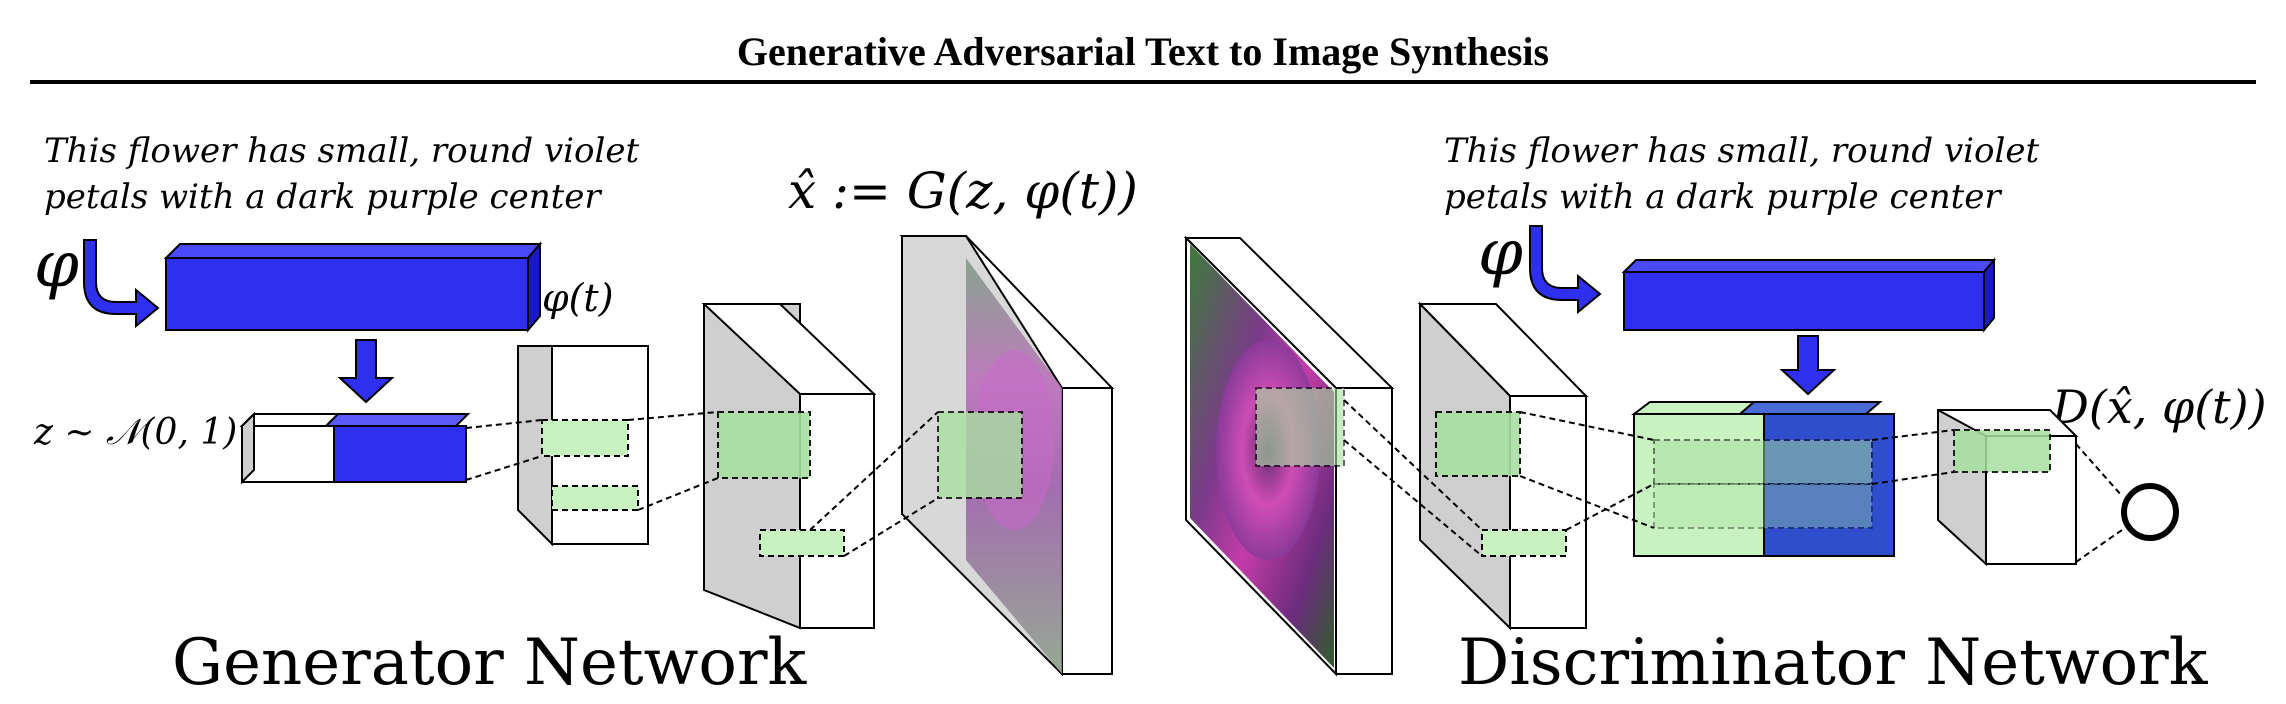 The height and width of the screenshot is (704, 2286). Describe the element at coordinates (366, 371) in the screenshot. I see `generator-down-arrow` at that location.